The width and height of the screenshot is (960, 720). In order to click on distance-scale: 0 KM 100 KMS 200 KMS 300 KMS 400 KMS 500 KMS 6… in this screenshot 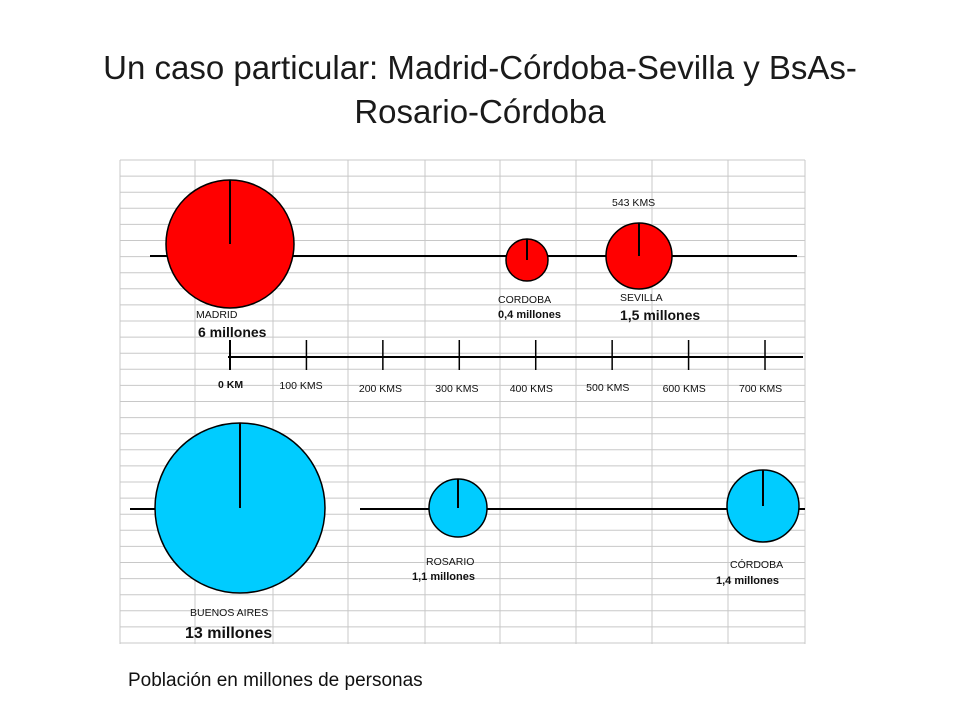, I will do `click(510, 367)`.